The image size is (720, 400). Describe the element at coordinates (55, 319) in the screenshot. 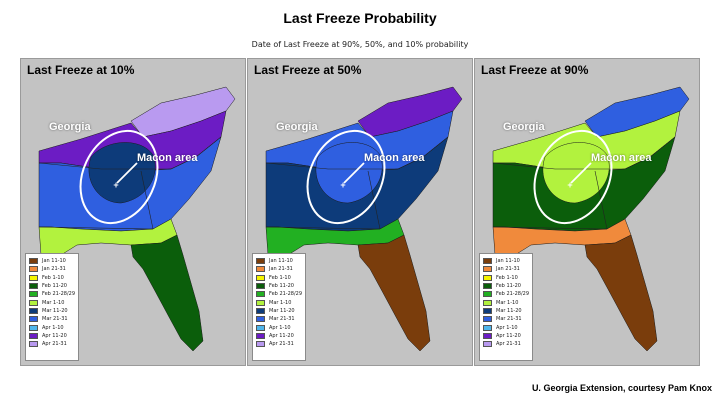

I see `legend-label: Mar 21-31` at that location.